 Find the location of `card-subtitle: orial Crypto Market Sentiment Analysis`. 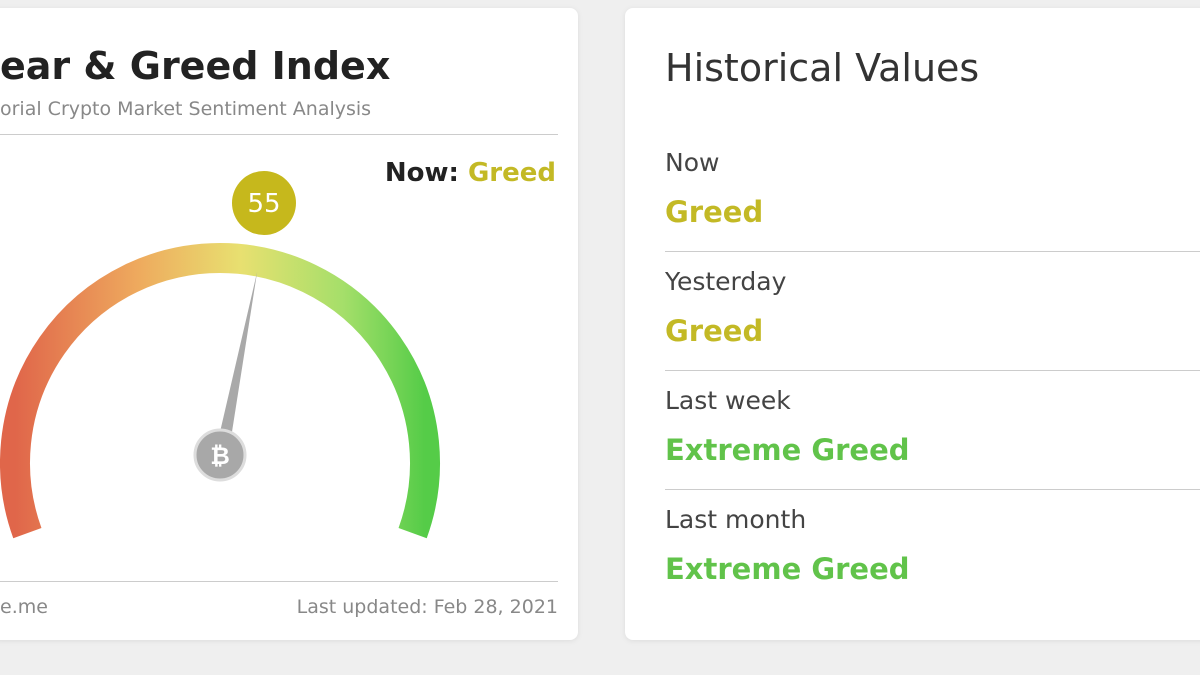

card-subtitle: orial Crypto Market Sentiment Analysis is located at coordinates (186, 109).